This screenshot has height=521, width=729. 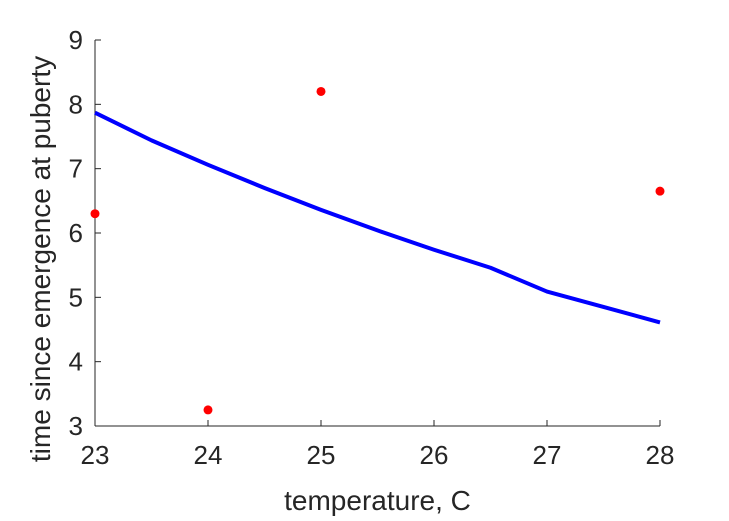 I want to click on y-ticks: 3 4 5 6 7 8 9, so click(x=85, y=233).